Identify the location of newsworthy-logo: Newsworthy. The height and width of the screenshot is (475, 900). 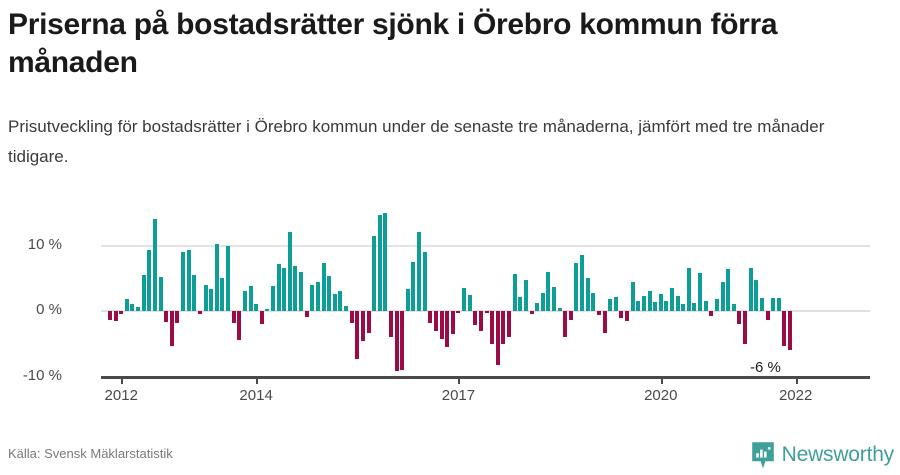
(822, 455).